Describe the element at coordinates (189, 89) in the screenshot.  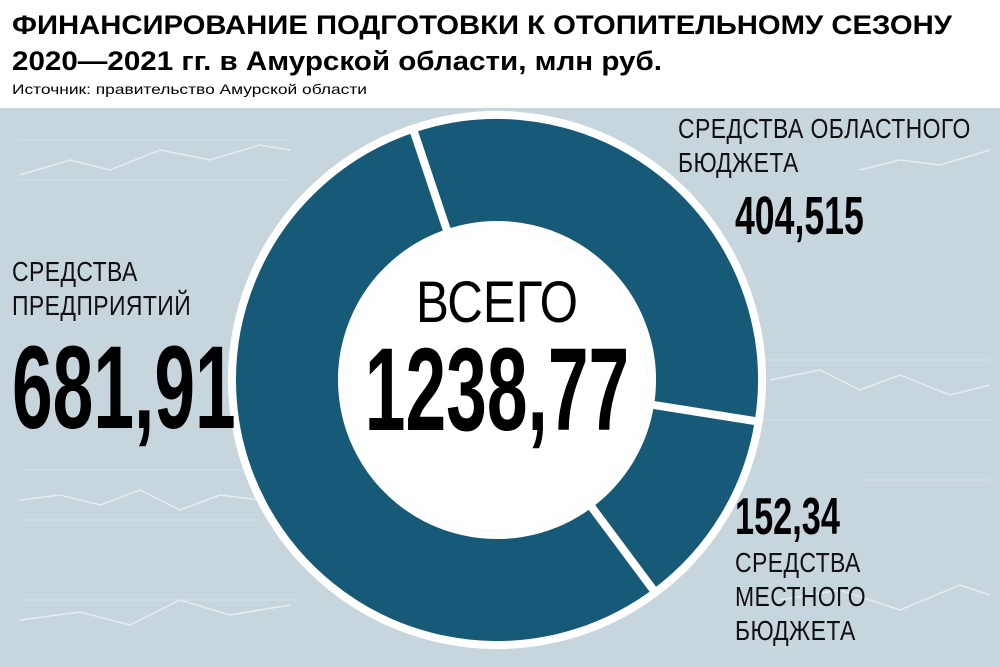
I see `source: Источник: правительство Амурской области` at that location.